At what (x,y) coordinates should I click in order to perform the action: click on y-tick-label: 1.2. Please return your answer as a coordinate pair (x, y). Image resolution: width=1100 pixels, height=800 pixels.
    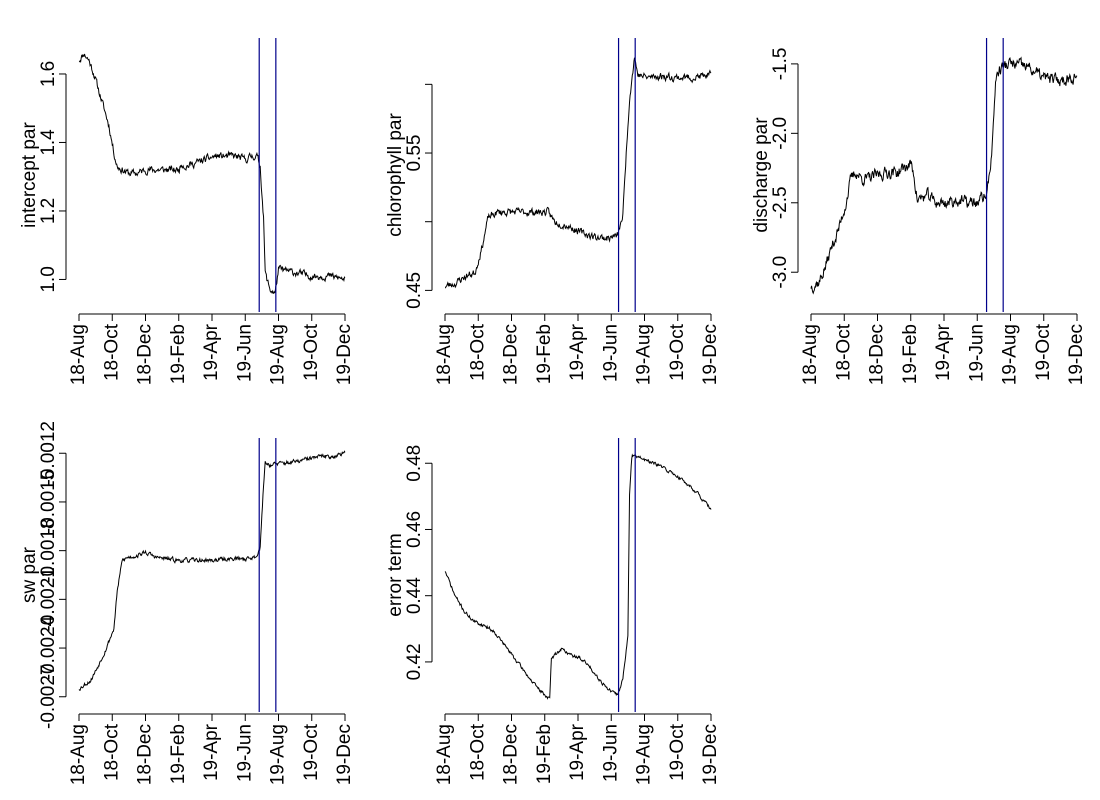
    Looking at the image, I should click on (48, 211).